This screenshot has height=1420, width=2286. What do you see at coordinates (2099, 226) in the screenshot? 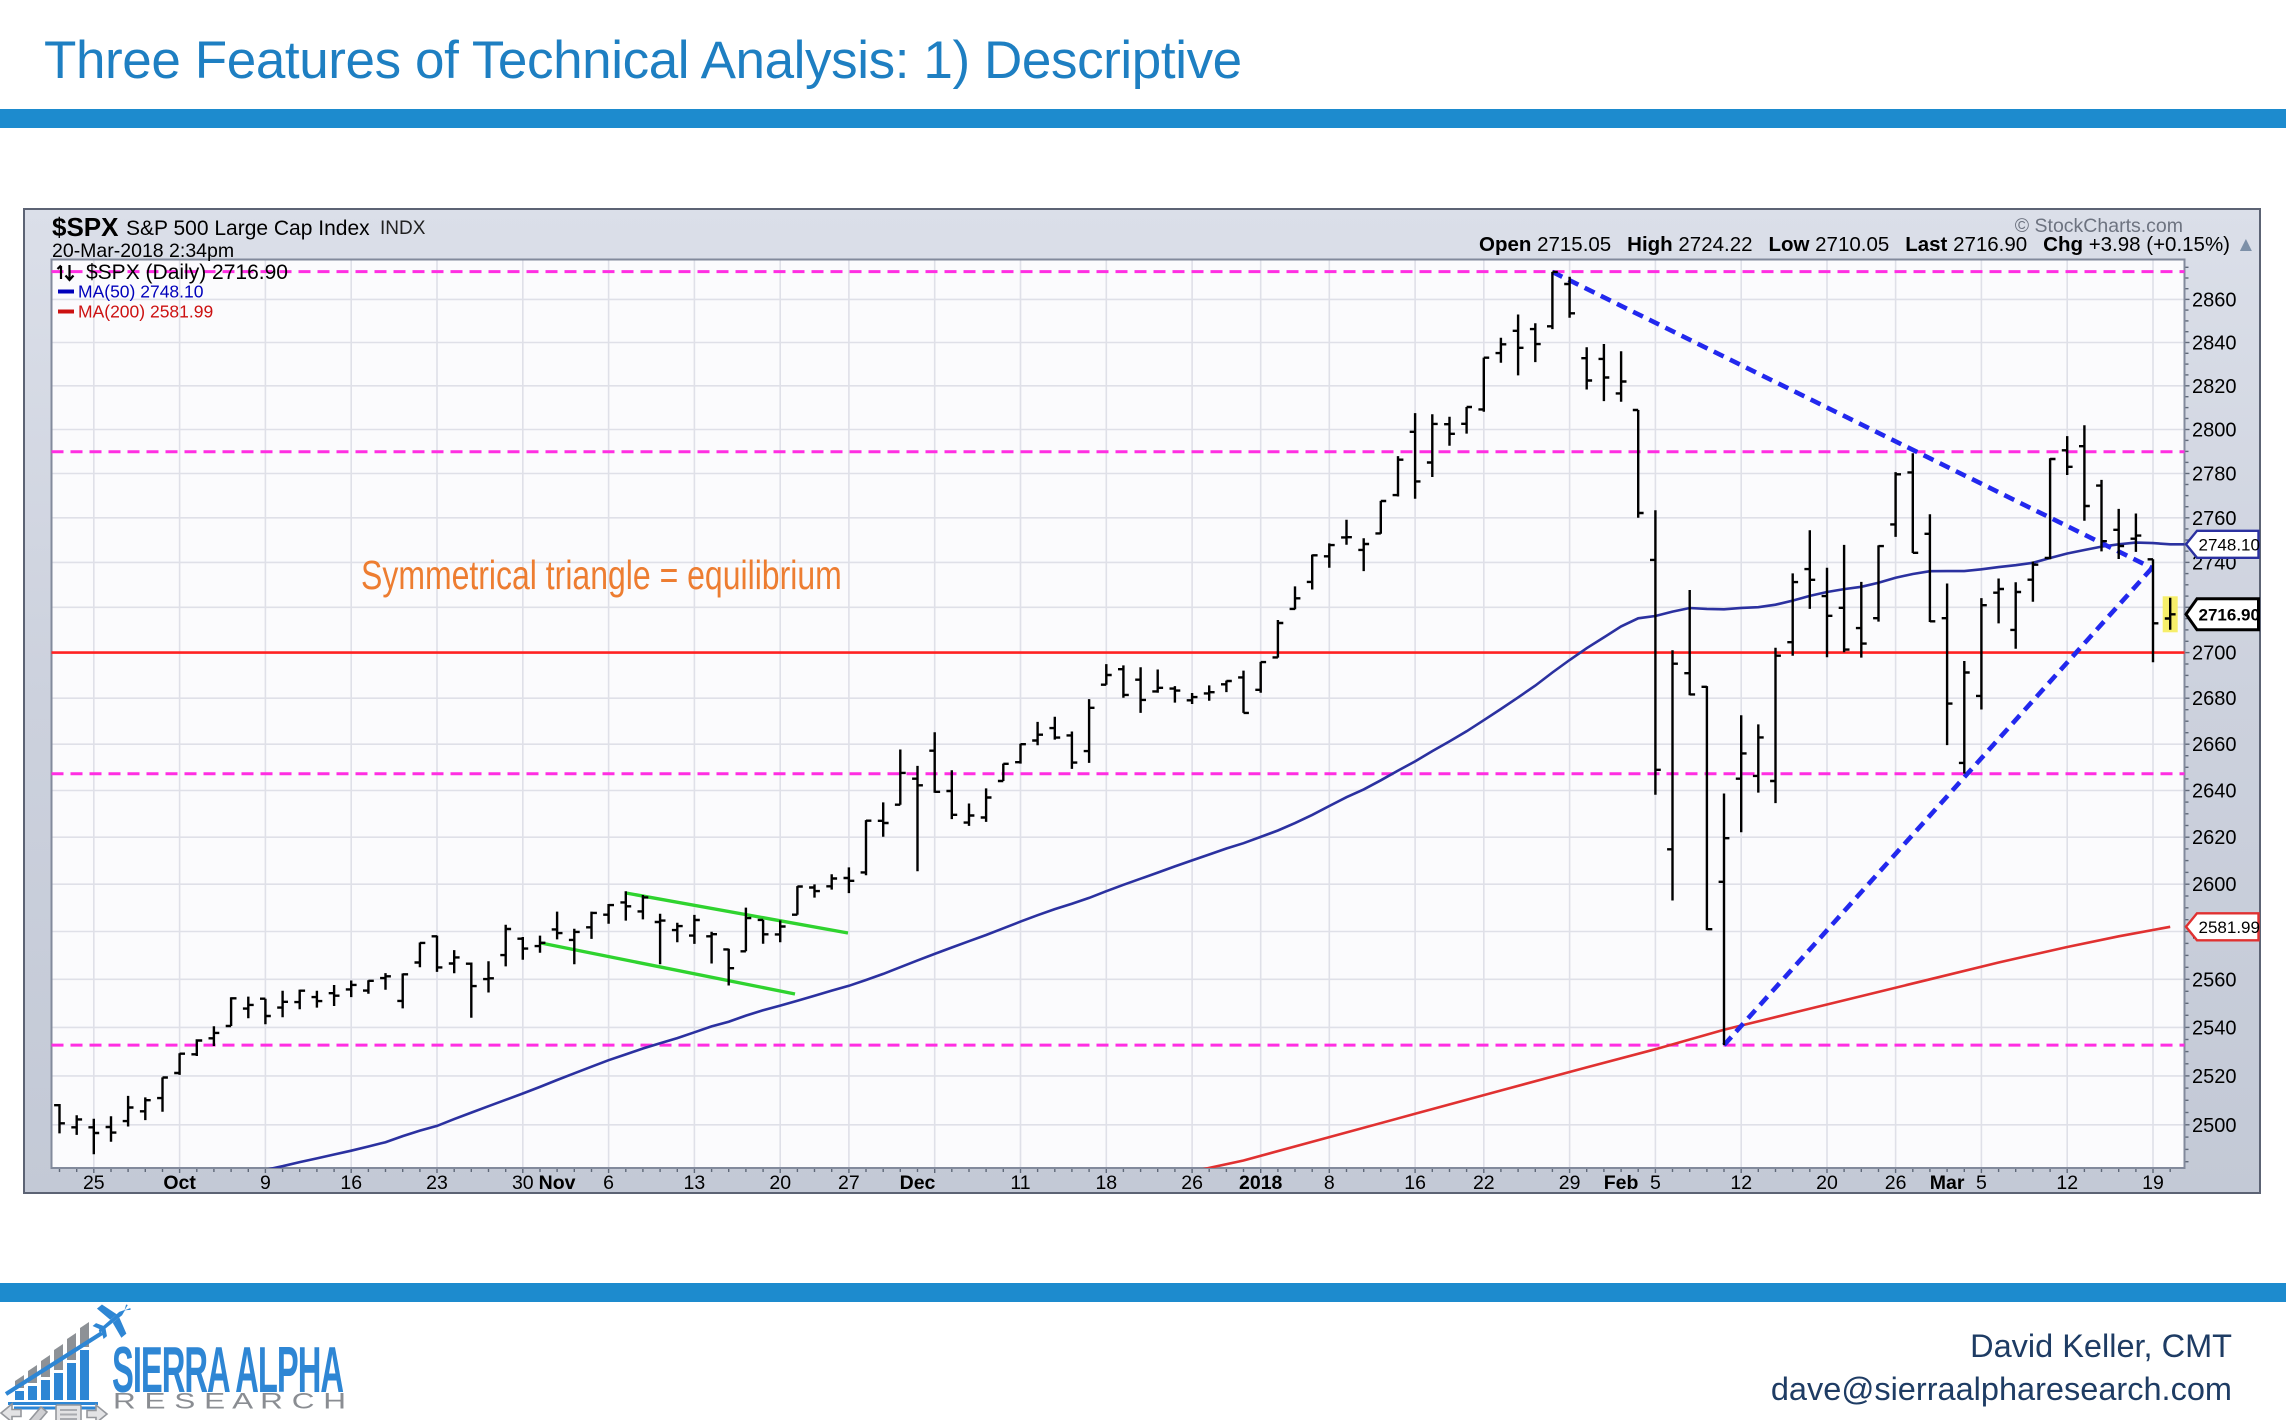
I see `svg-text: © StockCharts.com` at bounding box center [2099, 226].